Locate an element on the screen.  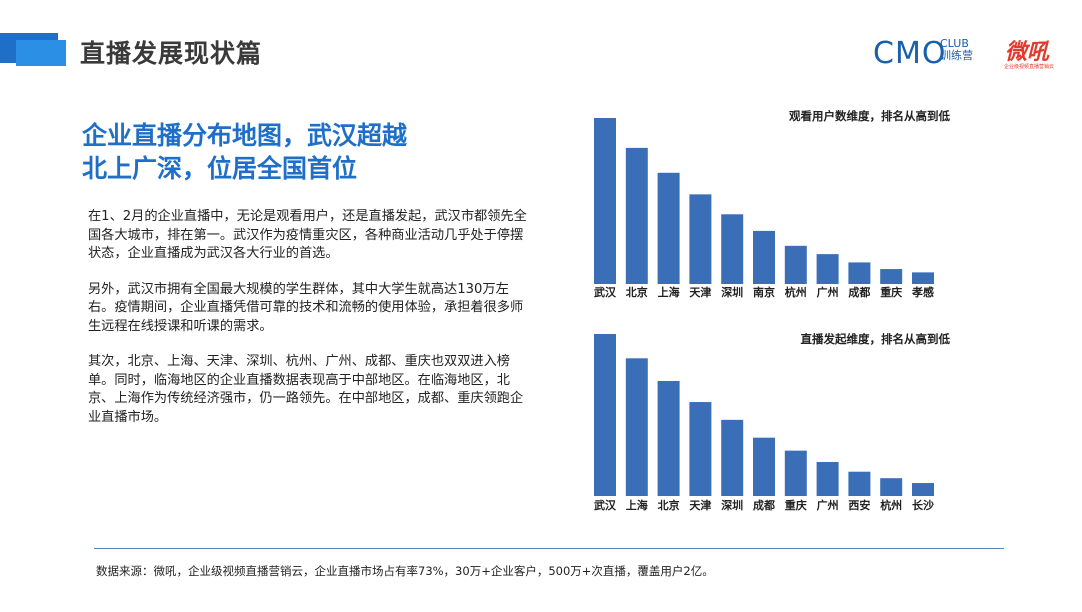
headline-line-1: 企业直播分布地图，武汉超越 is located at coordinates (245, 135).